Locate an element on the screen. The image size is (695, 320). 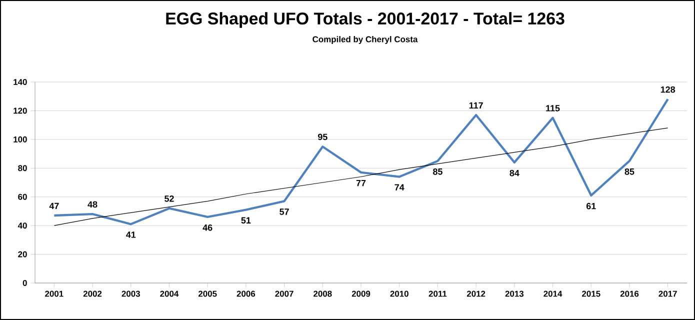
data-label: 117 is located at coordinates (476, 105).